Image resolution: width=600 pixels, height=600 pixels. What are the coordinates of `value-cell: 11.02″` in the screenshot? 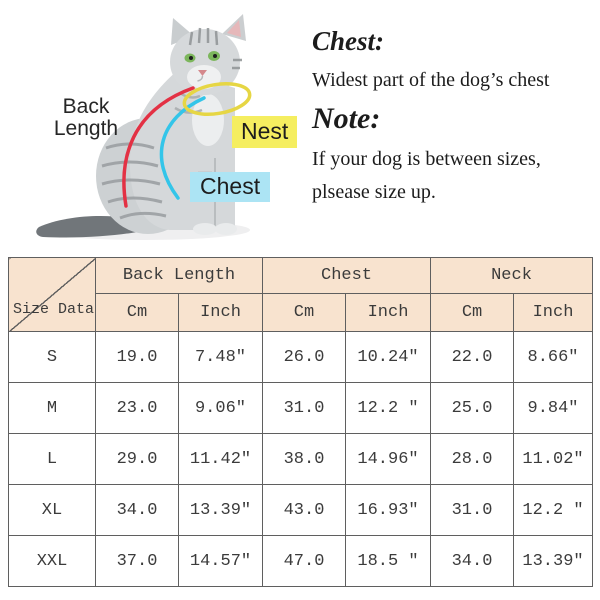 It's located at (553, 459).